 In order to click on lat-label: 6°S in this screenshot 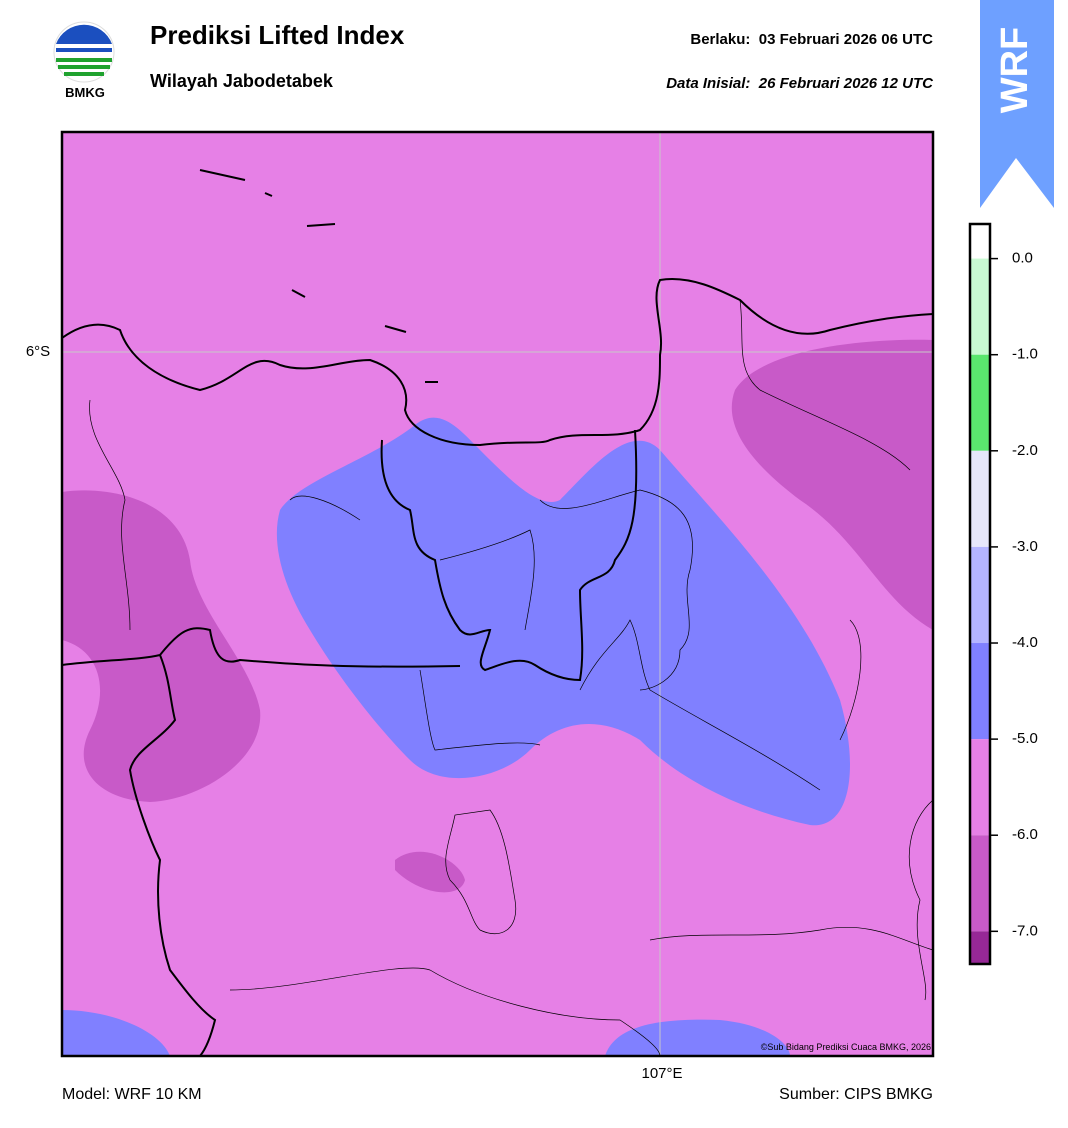, I will do `click(38, 351)`.